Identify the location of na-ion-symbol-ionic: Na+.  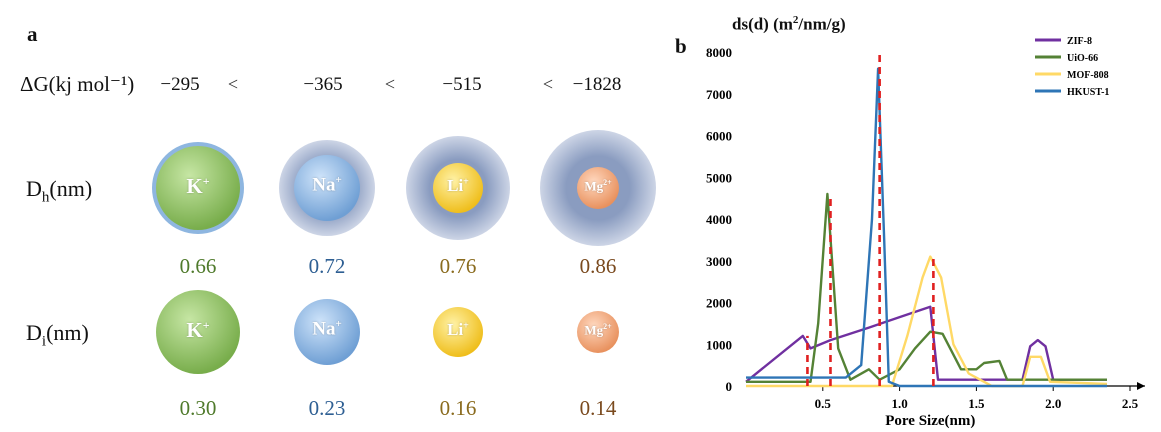
(327, 329).